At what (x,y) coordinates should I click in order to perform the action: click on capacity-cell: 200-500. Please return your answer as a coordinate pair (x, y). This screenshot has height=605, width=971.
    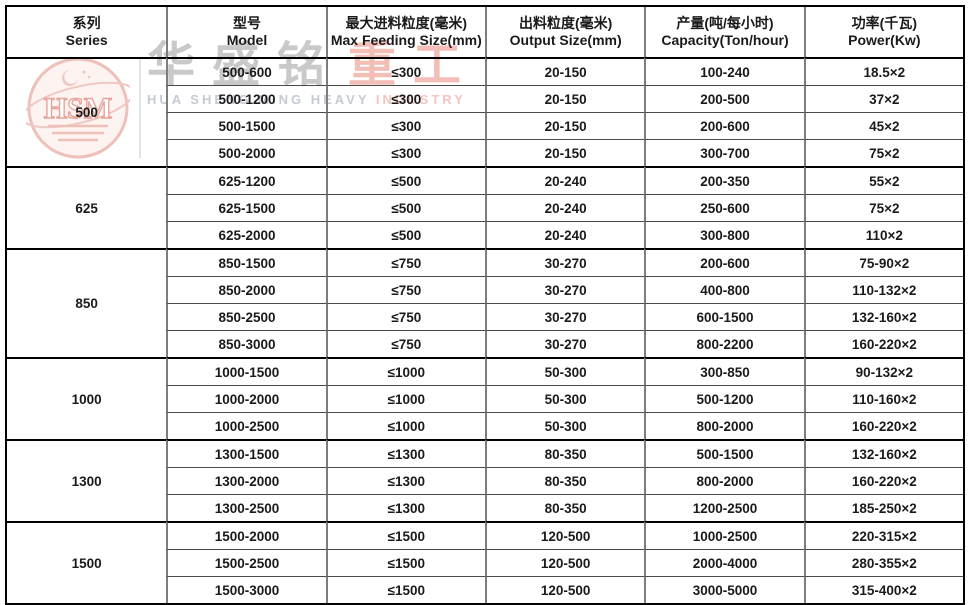
    Looking at the image, I should click on (724, 98).